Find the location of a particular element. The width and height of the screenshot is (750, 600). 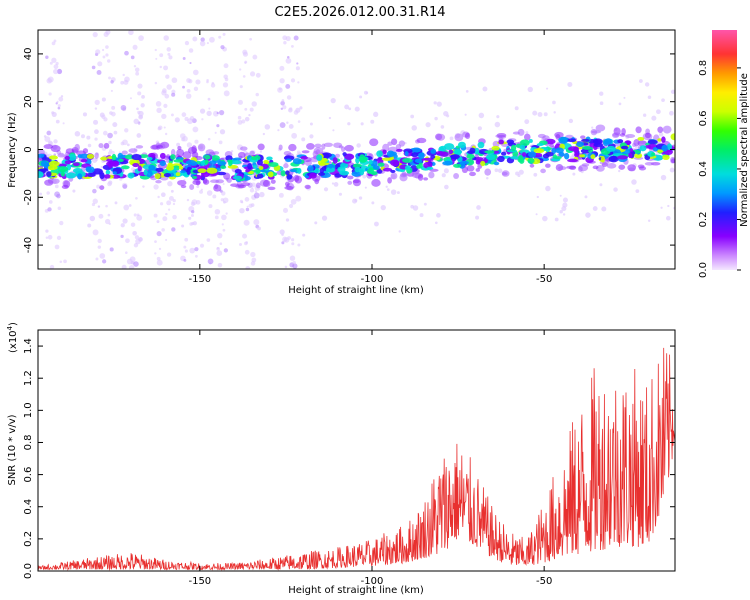

colorbar-tick-label: 0.4 is located at coordinates (703, 169).